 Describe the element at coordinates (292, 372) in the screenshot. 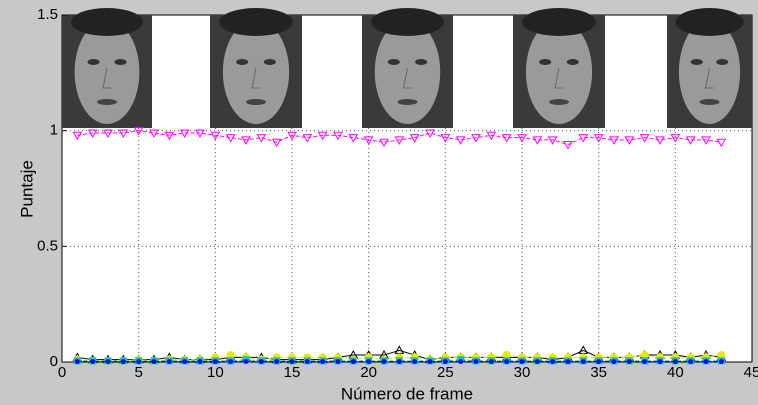

I see `x-tick-label: 15` at that location.